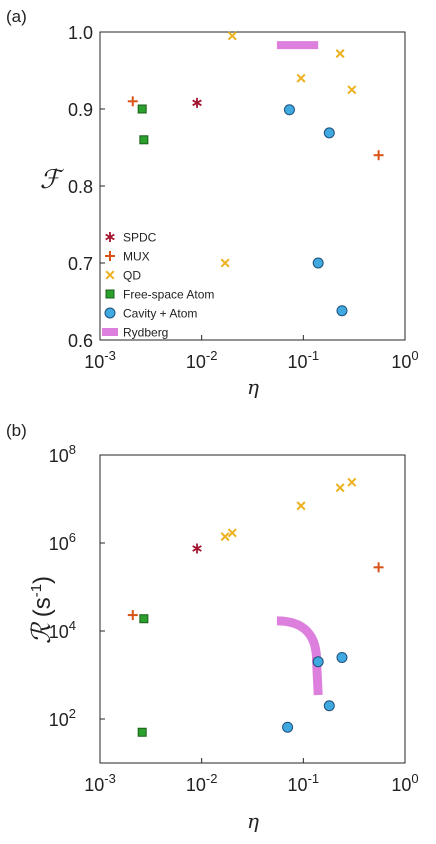  Describe the element at coordinates (168, 295) in the screenshot. I see `legend-free-space-atom-label: Free-space Atom` at that location.